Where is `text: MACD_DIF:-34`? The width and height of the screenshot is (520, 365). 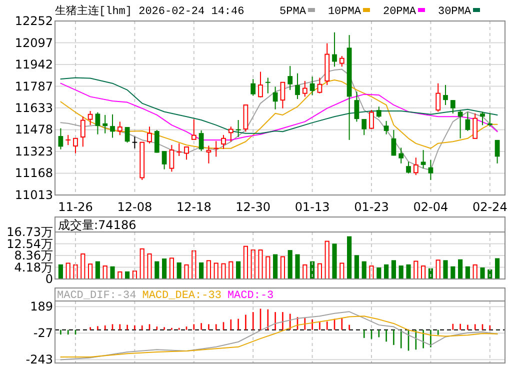
text: MACD_DIF:-34 is located at coordinates (97, 296).